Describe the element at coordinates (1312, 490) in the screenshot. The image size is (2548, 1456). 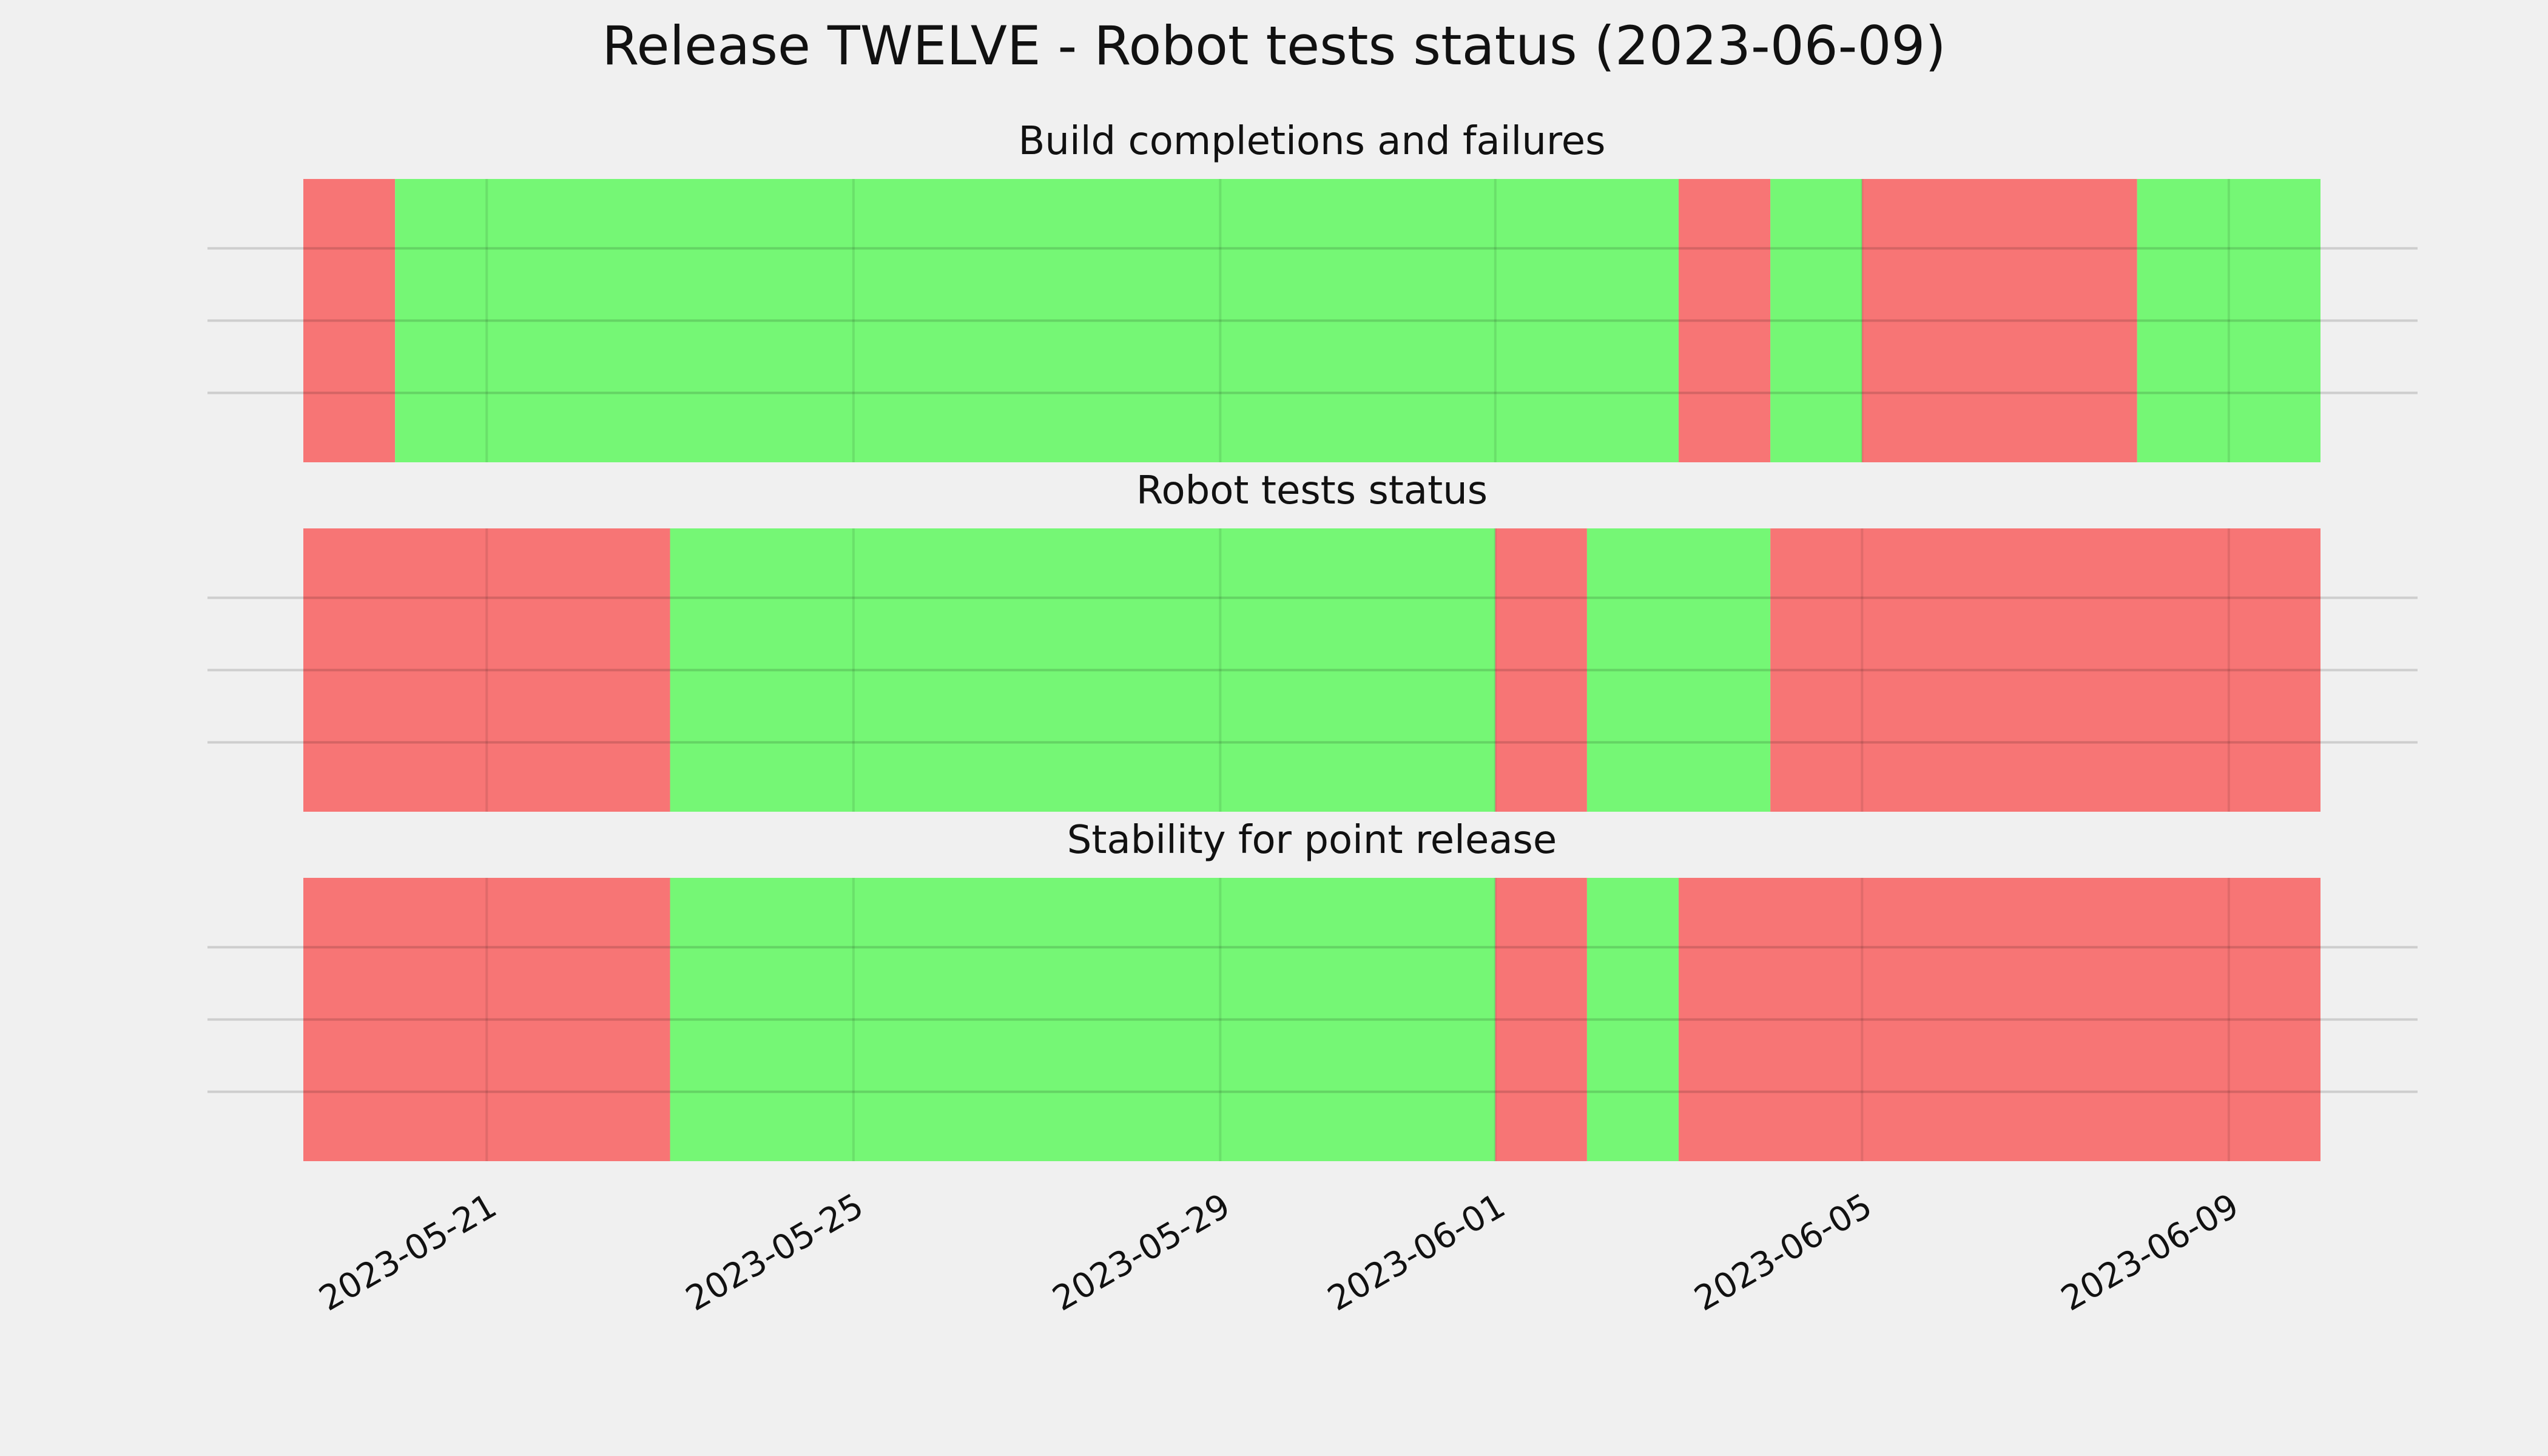
I see `panel-title: Robot tests status` at that location.